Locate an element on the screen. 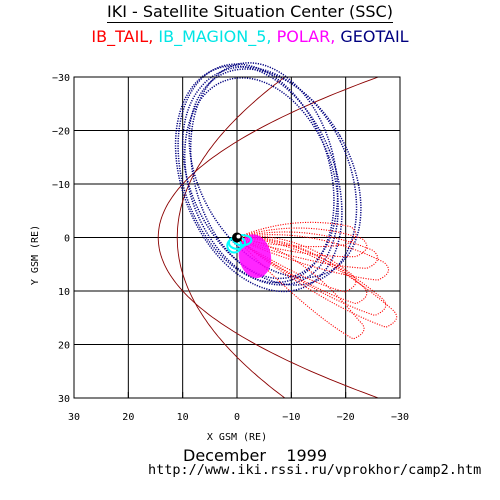  x-axis-label: X GSM (RE) is located at coordinates (237, 437).